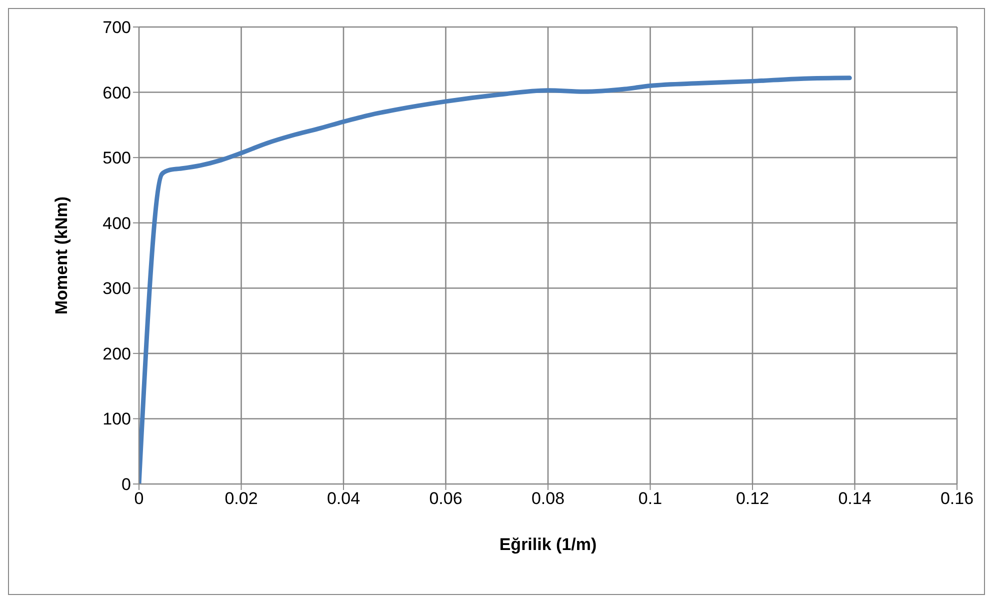 Image resolution: width=997 pixels, height=609 pixels. What do you see at coordinates (139, 498) in the screenshot?
I see `x-tick-label: 0` at bounding box center [139, 498].